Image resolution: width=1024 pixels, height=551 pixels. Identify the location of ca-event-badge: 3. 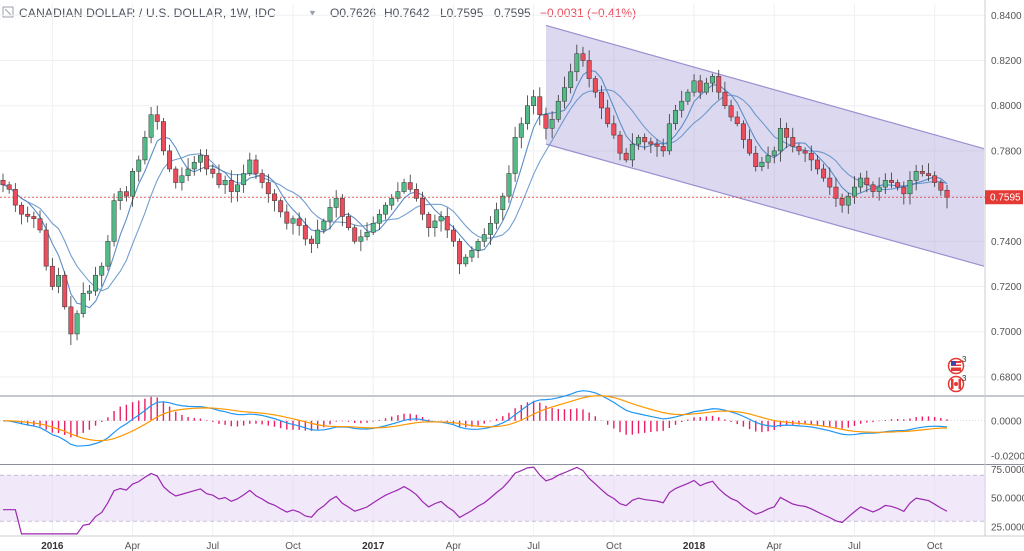
(957, 383).